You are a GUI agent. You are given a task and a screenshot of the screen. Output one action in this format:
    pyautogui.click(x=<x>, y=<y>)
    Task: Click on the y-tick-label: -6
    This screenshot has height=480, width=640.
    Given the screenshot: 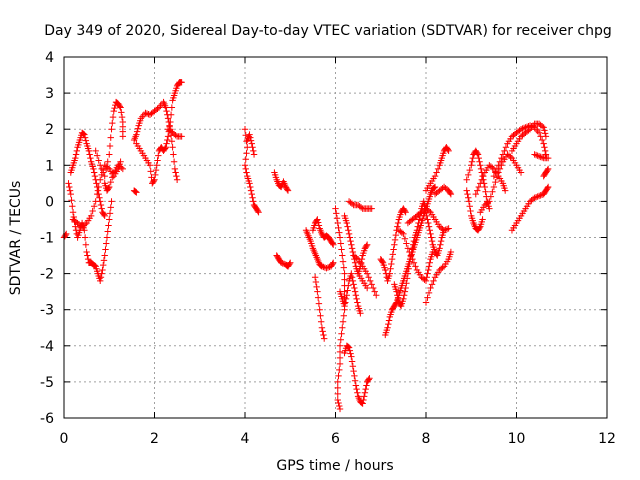 What is the action you would take?
    pyautogui.click(x=47, y=419)
    